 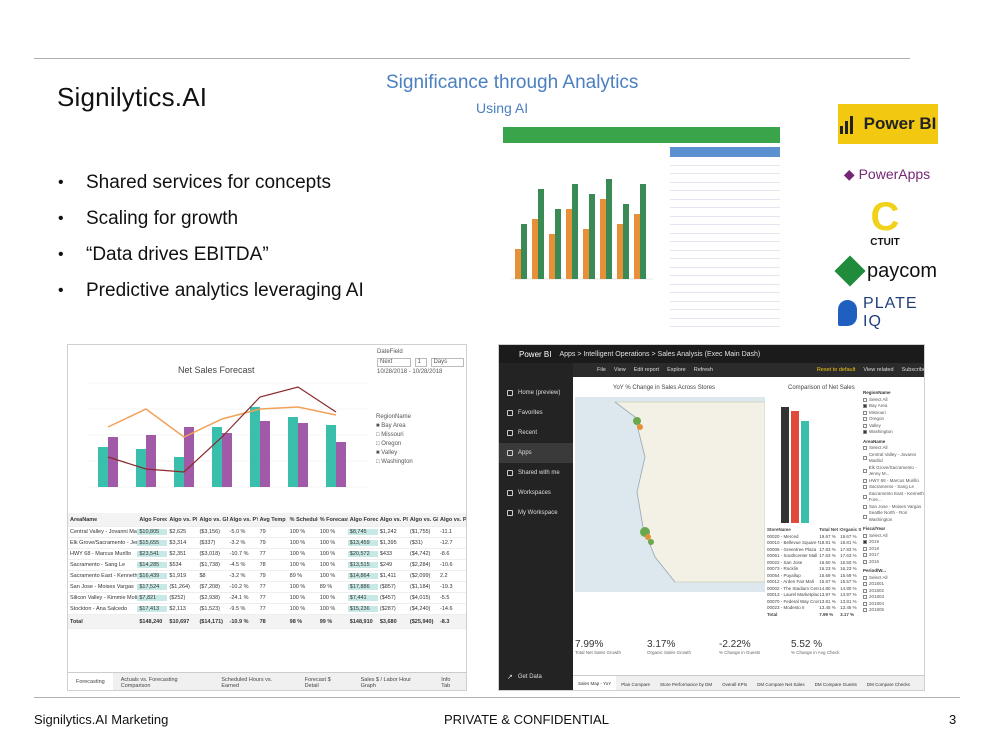 What do you see at coordinates (893, 426) in the screenshot?
I see `slicer-option: Valley` at bounding box center [893, 426].